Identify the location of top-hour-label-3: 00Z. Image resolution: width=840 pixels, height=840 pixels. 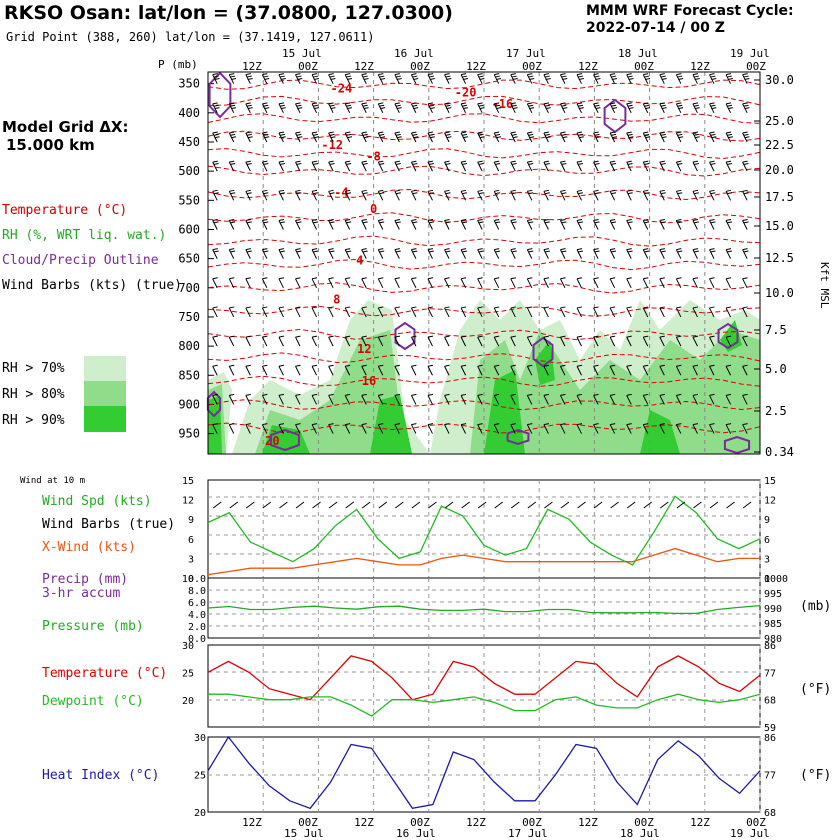
(420, 66).